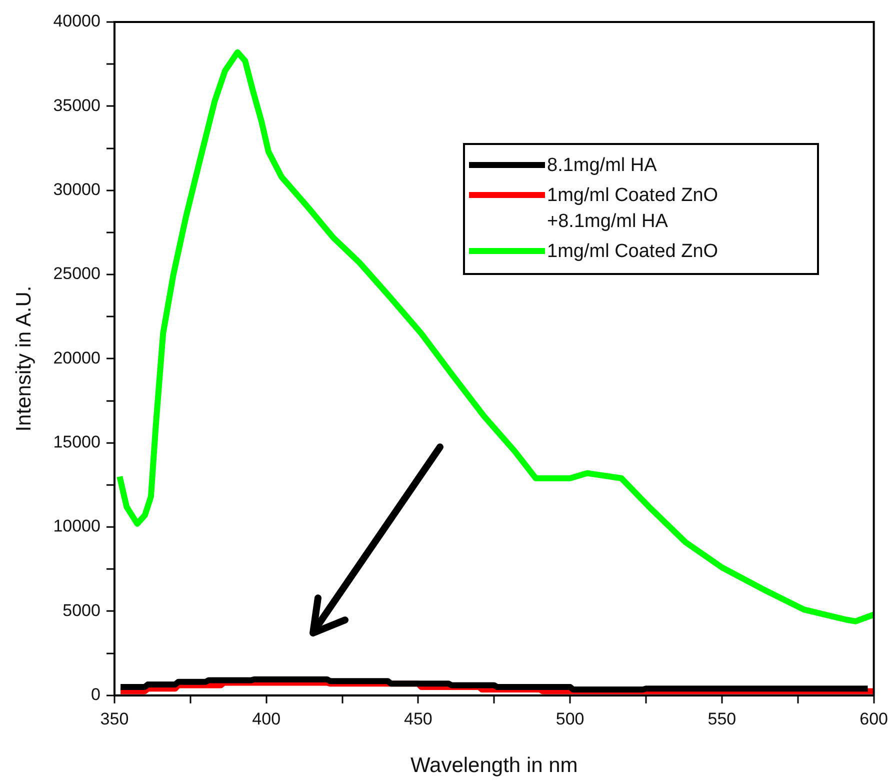 The height and width of the screenshot is (783, 894). Describe the element at coordinates (633, 209) in the screenshot. I see `legend-label: 1mg/ml Coated ZnO +8.1mg/ml HA` at that location.